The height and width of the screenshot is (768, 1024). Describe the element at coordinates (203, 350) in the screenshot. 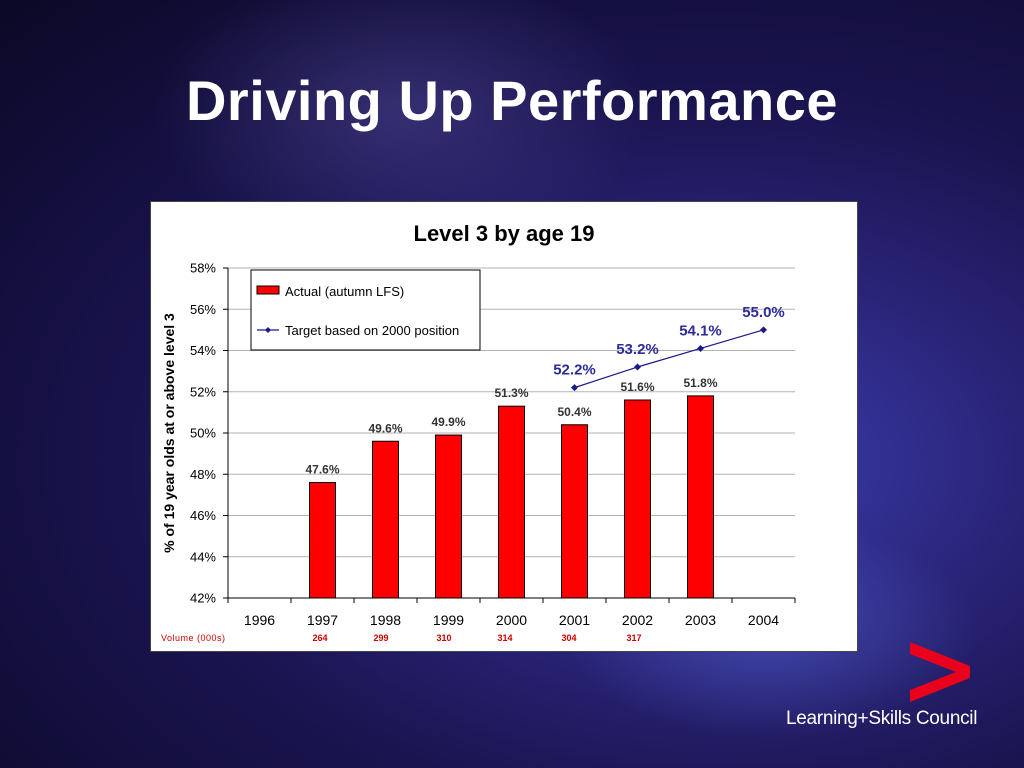

I see `y-tick-label: 54%` at that location.